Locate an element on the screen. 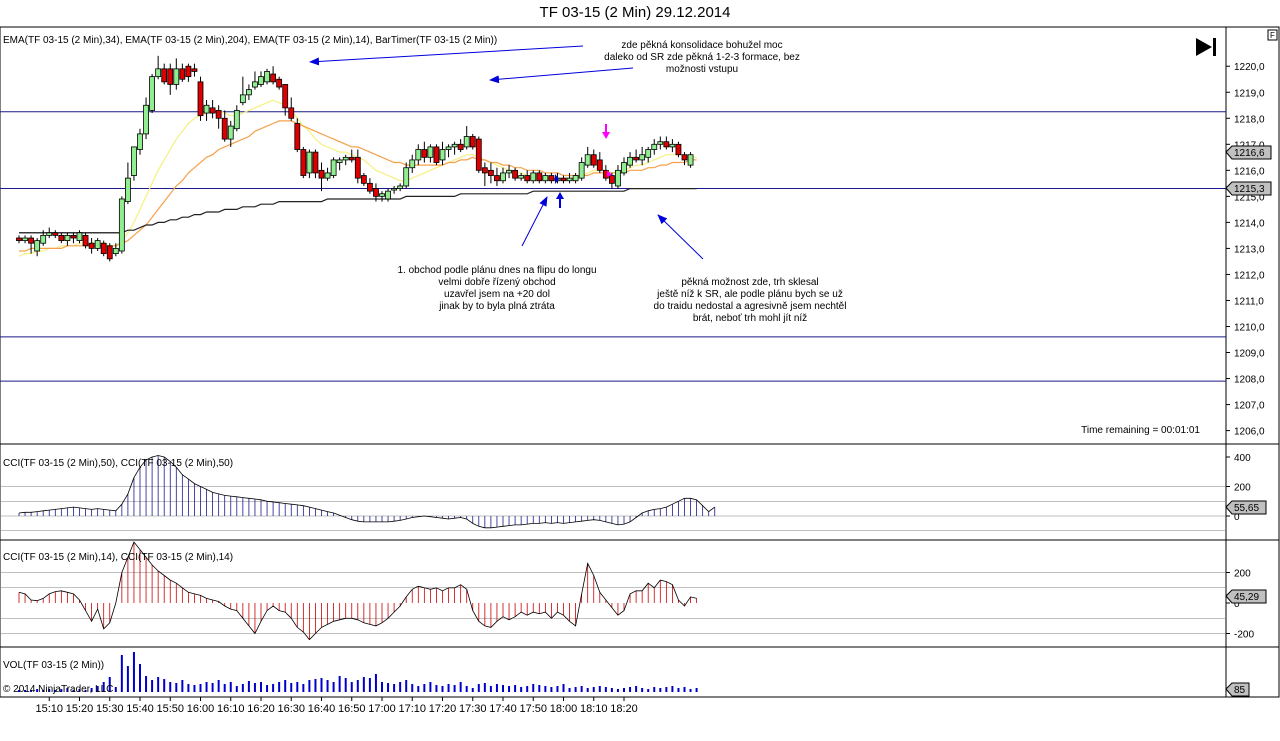  price-tick-label: 1214,0 is located at coordinates (1249, 223).